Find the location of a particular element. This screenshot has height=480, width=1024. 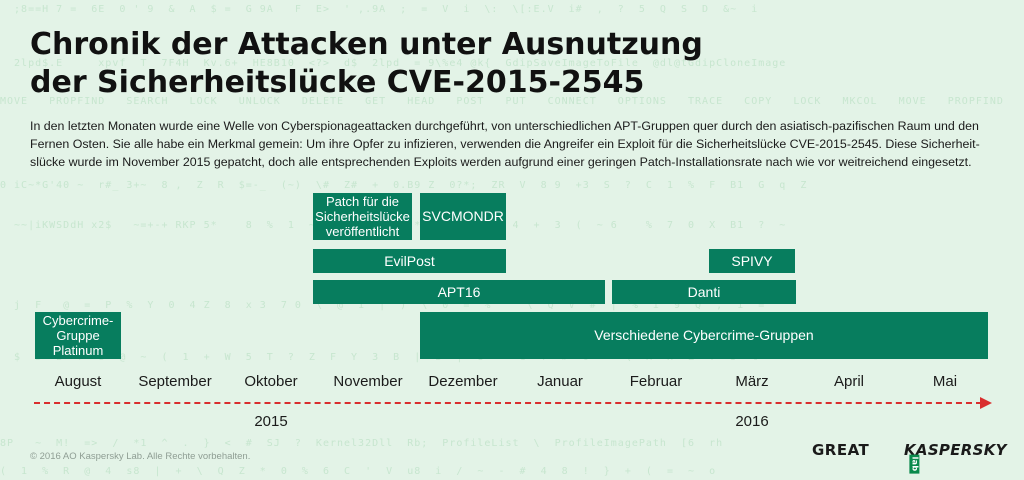

month-februar: Februar is located at coordinates (656, 381).